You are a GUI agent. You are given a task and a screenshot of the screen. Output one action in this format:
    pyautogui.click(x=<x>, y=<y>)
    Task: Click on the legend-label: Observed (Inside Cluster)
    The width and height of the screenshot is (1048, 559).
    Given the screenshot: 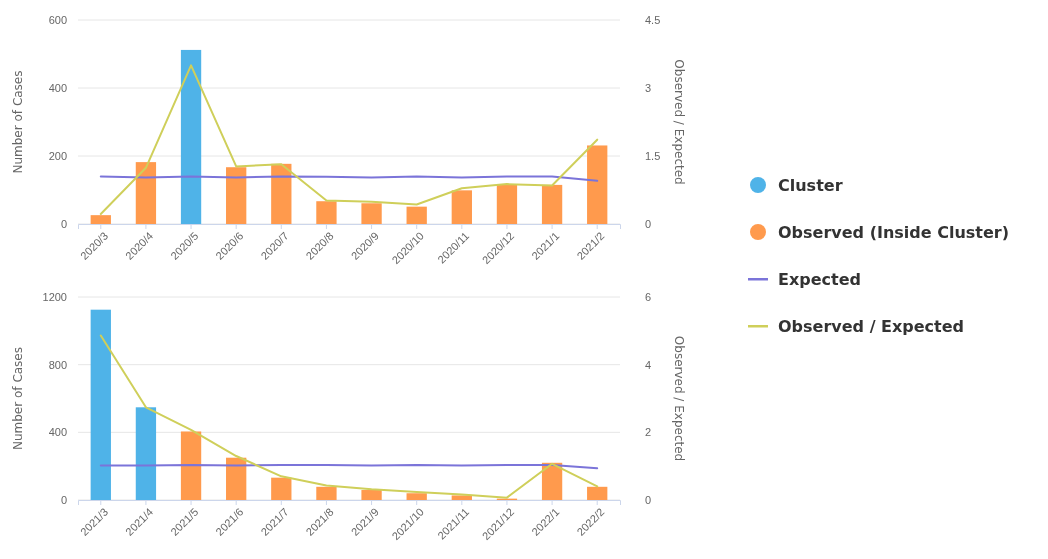 What is the action you would take?
    pyautogui.click(x=894, y=232)
    